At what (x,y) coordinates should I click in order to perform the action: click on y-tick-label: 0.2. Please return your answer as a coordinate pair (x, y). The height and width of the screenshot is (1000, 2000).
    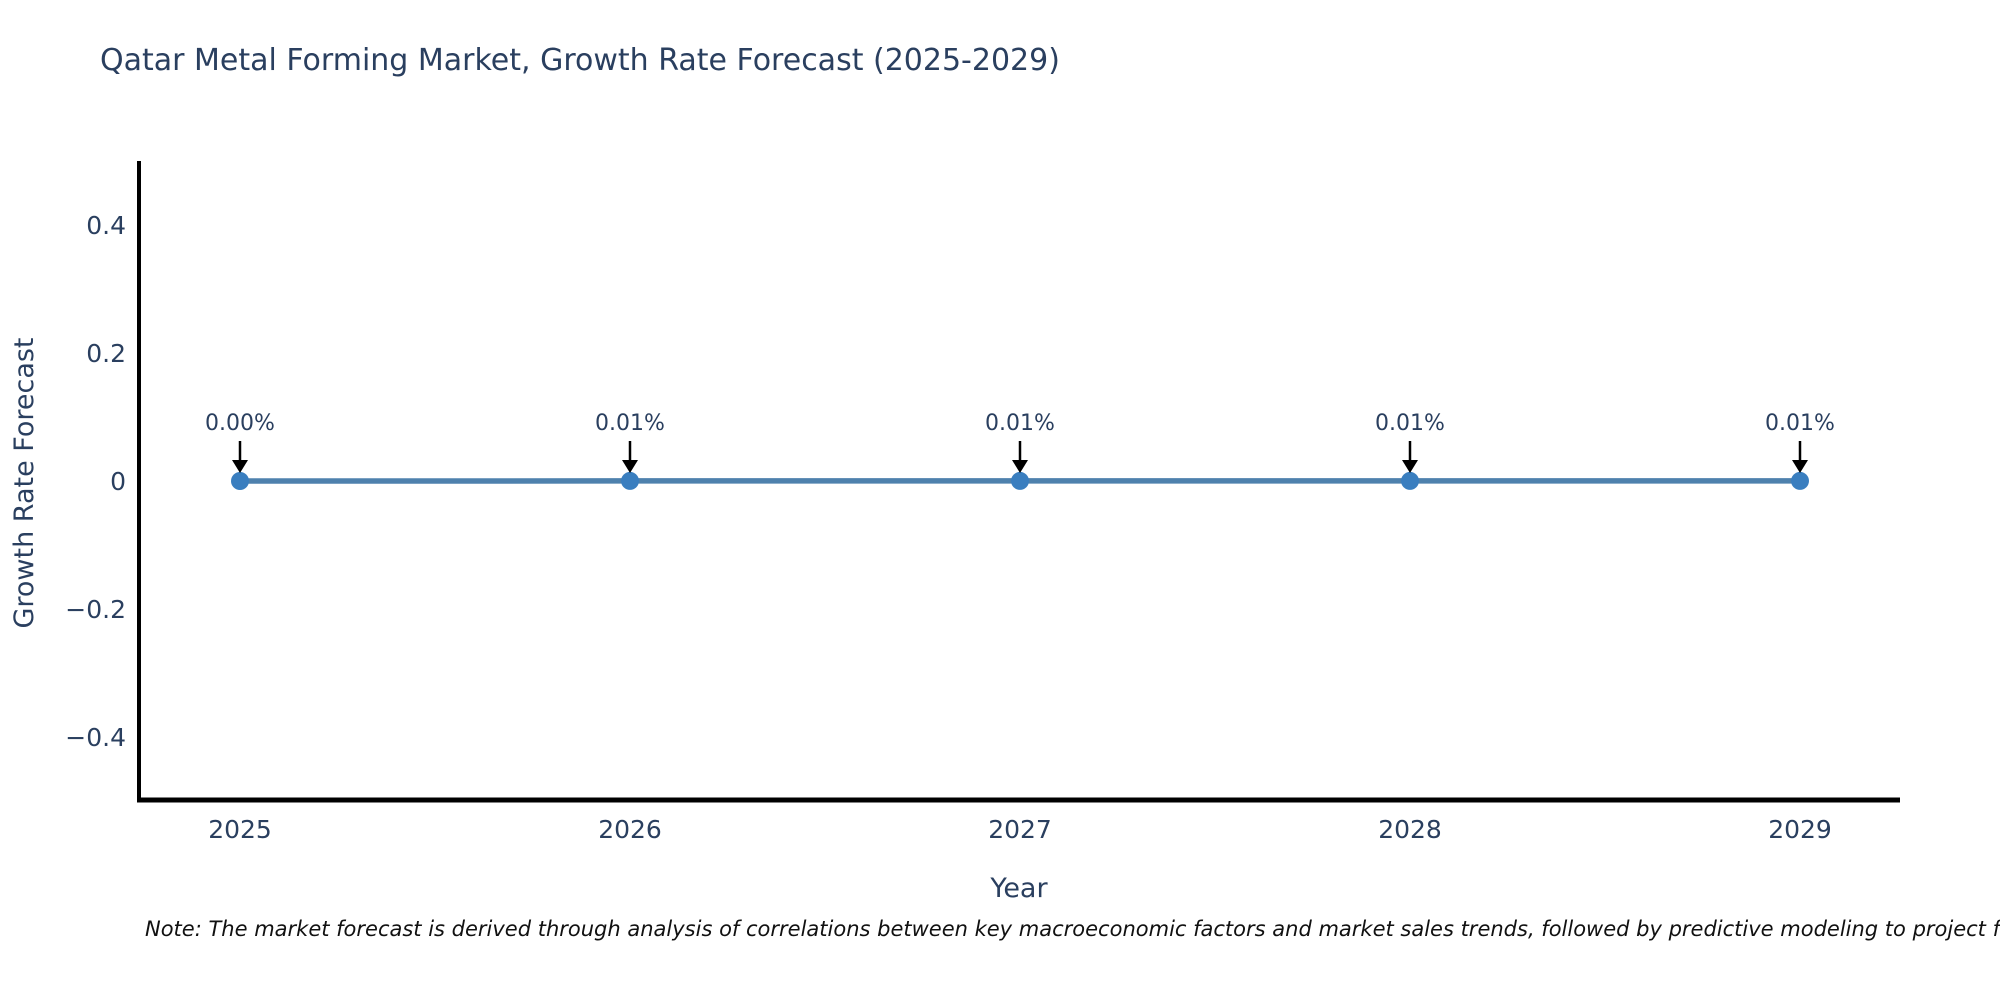
    Looking at the image, I should click on (106, 353).